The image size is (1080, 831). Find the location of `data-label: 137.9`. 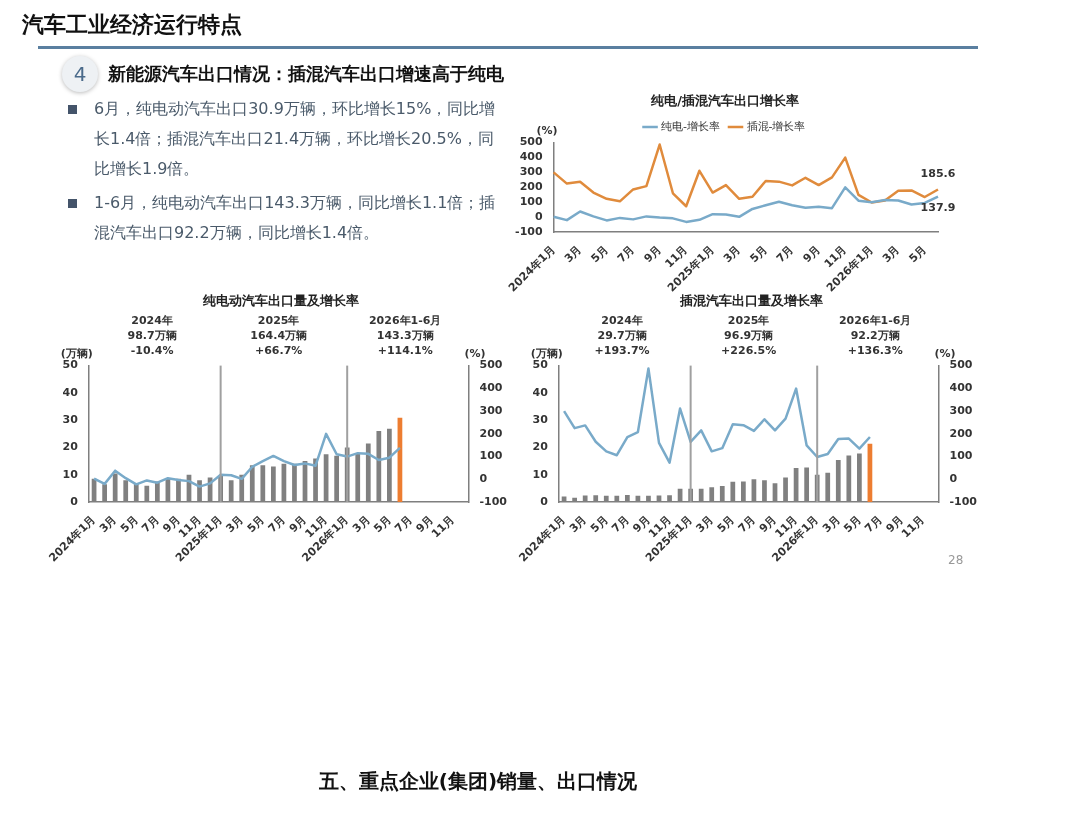

data-label: 137.9 is located at coordinates (938, 207).